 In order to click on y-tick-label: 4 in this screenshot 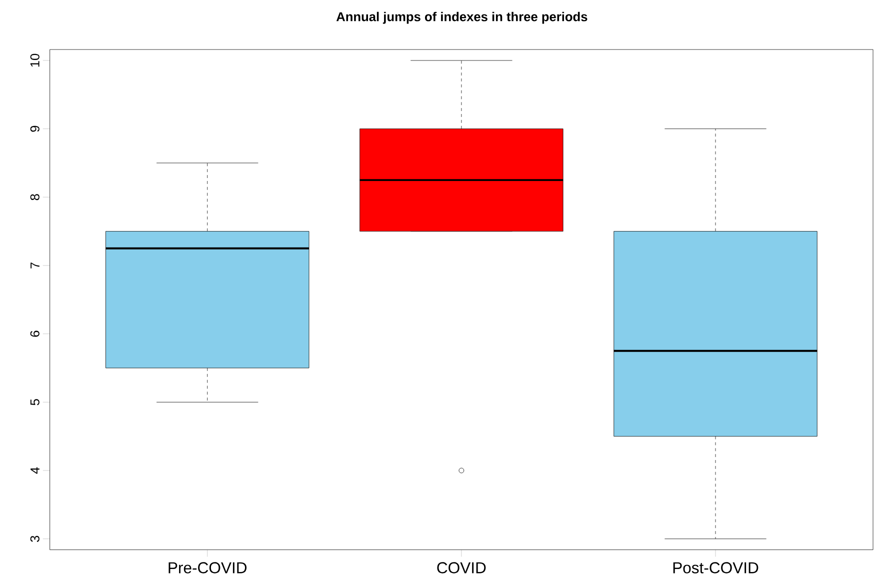, I will do `click(35, 470)`.